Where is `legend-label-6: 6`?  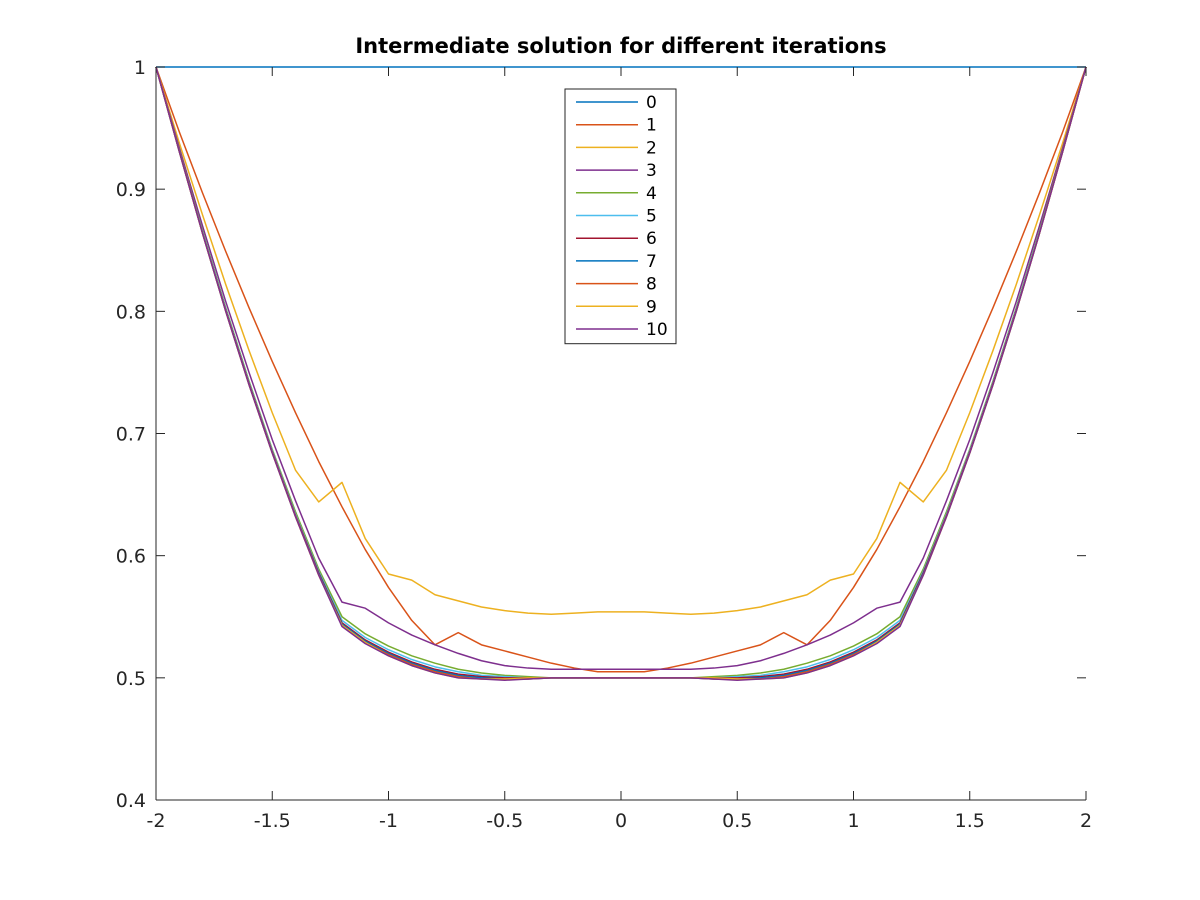 legend-label-6: 6 is located at coordinates (651, 239).